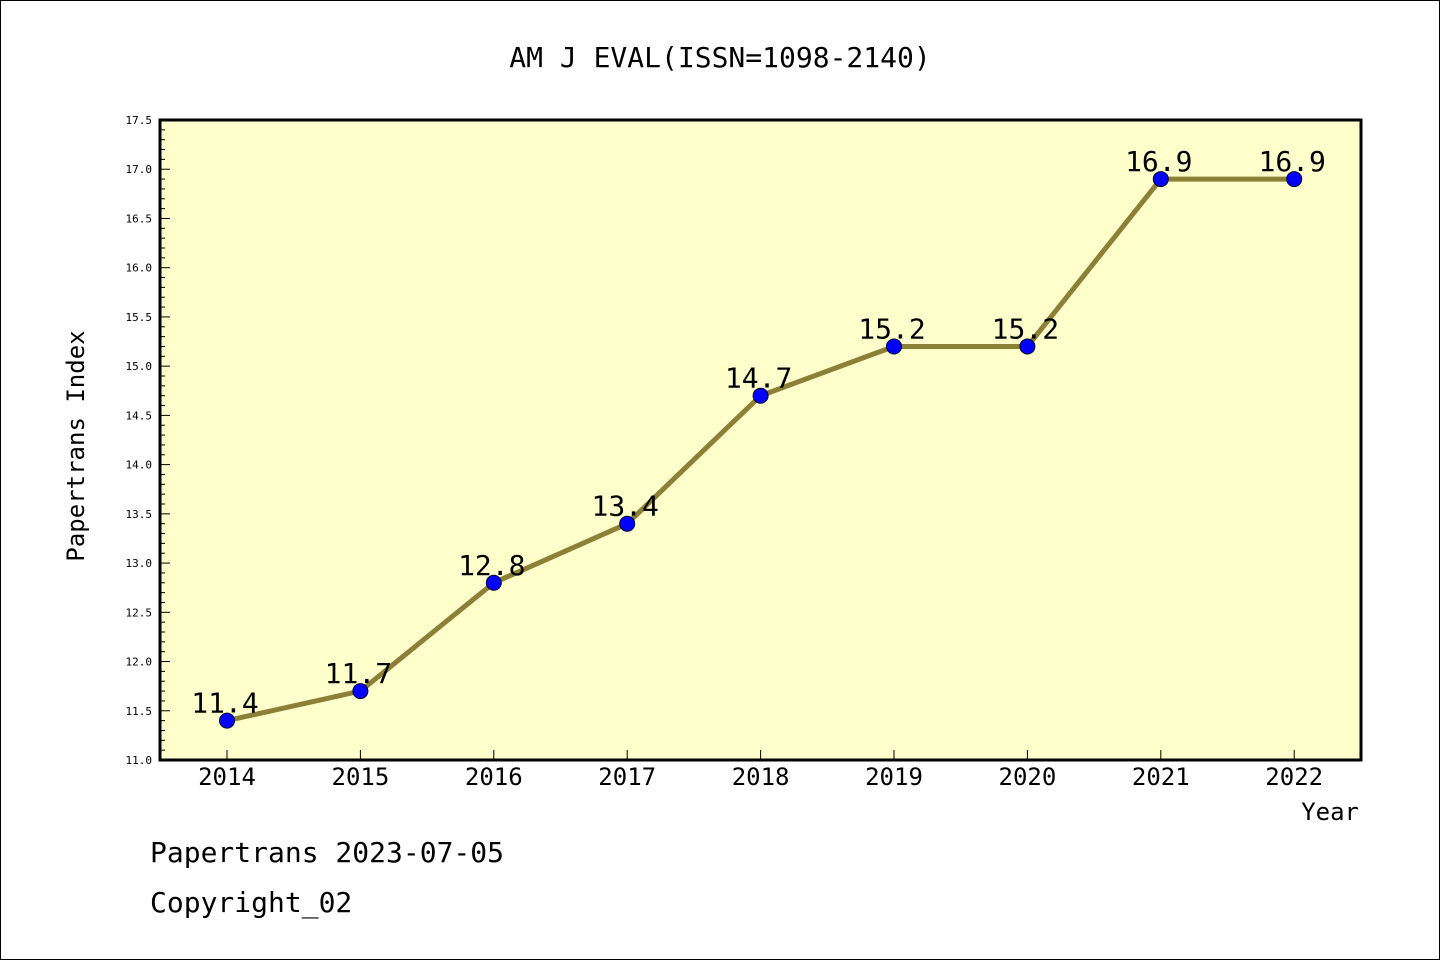  Describe the element at coordinates (139, 760) in the screenshot. I see `y-tick-label: 11.0` at that location.